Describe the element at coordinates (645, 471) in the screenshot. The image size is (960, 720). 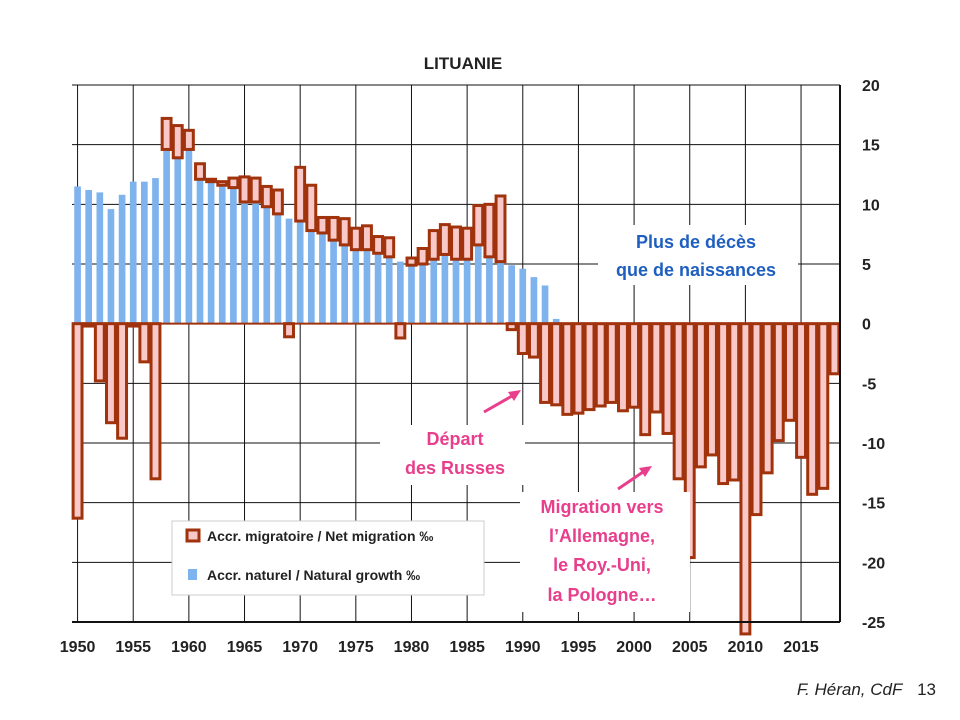
I see `annotation-migration-arrowhead` at that location.